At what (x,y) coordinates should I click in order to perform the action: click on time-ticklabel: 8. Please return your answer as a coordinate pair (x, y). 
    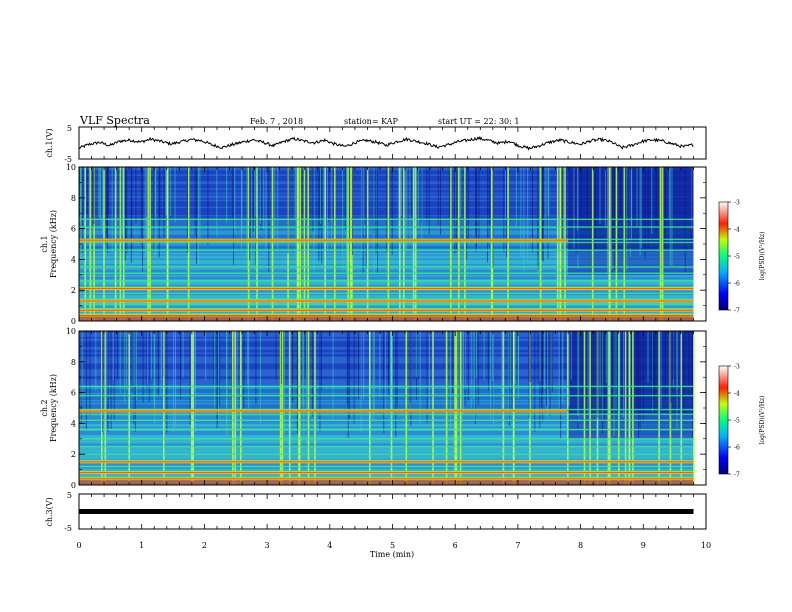
    Looking at the image, I should click on (580, 545).